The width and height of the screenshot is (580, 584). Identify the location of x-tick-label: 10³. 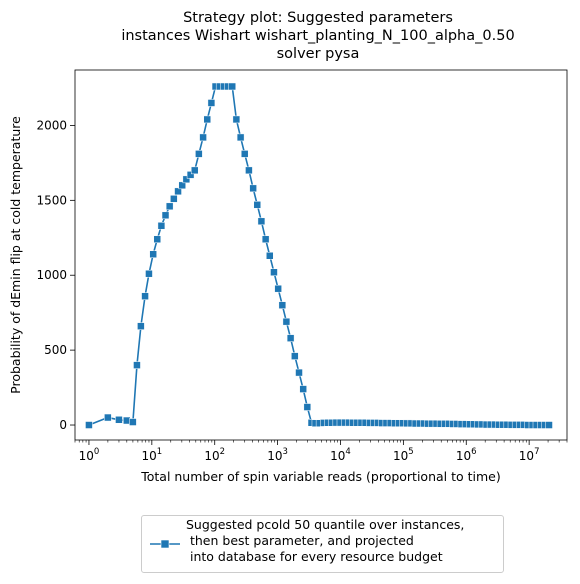
(277, 455).